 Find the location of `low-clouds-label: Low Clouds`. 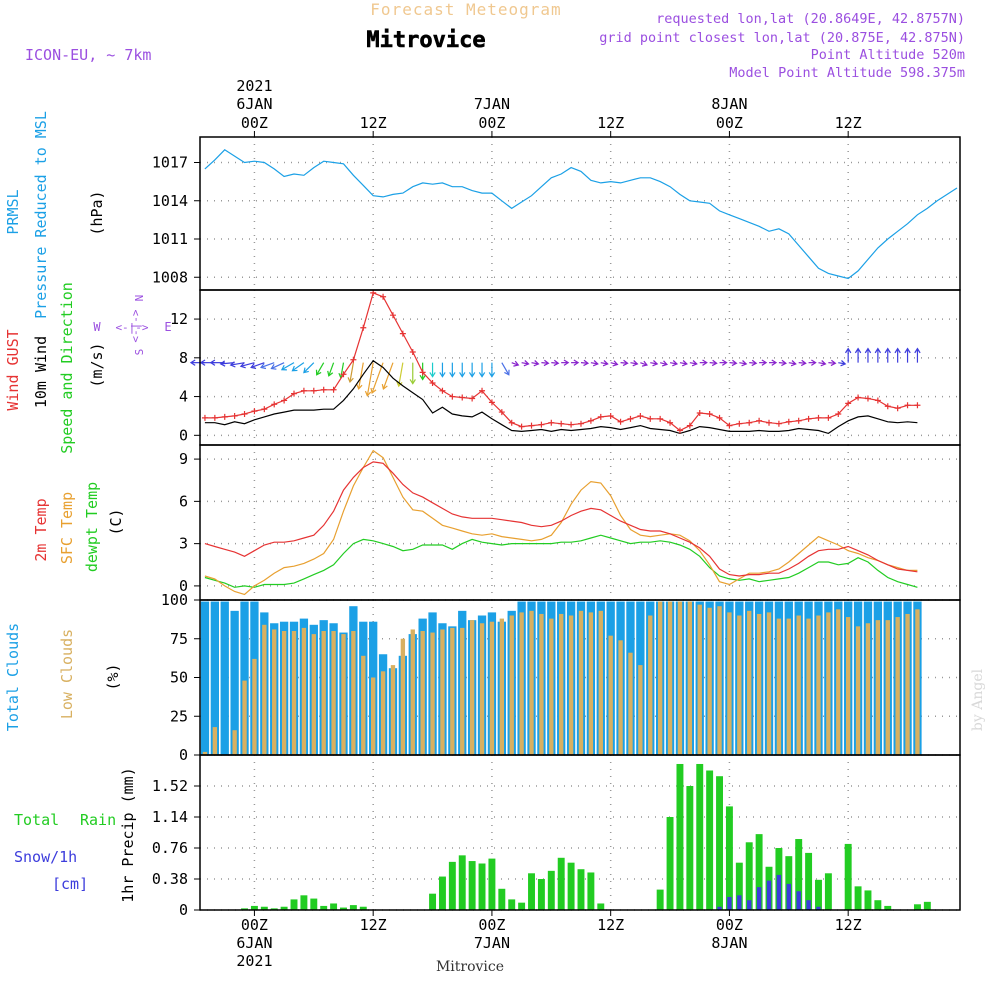

low-clouds-label: Low Clouds is located at coordinates (67, 674).